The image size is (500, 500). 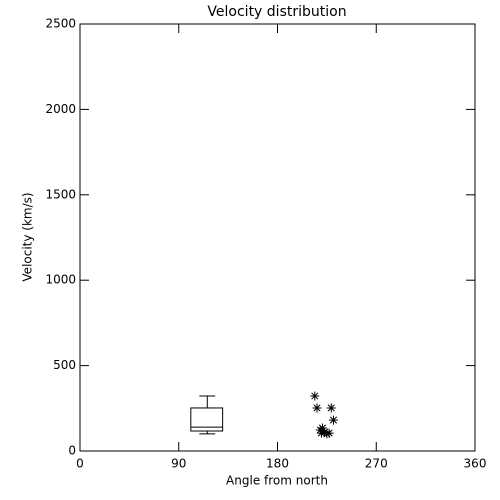 What do you see at coordinates (64, 365) in the screenshot?
I see `y-tick-label: 500` at bounding box center [64, 365].